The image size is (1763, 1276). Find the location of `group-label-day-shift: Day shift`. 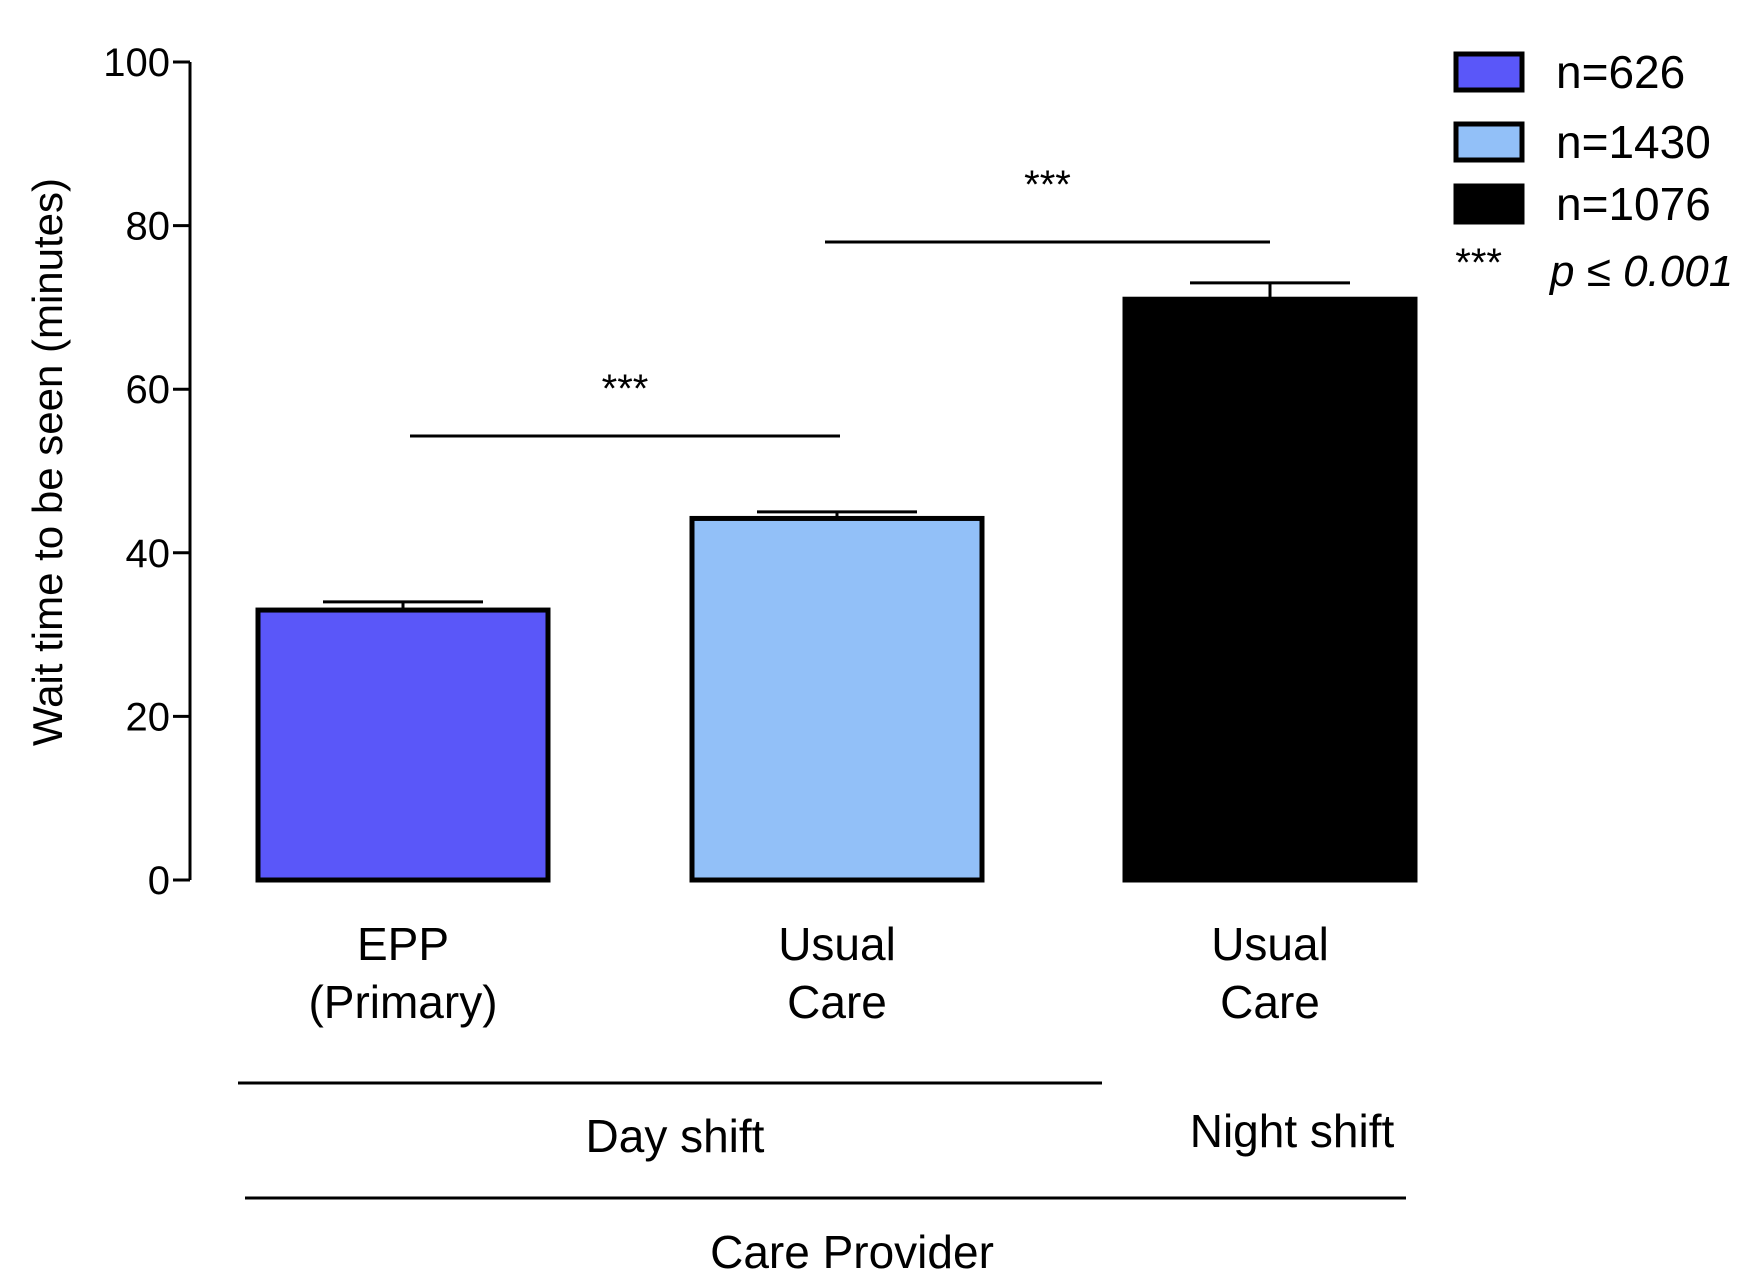

group-label-day-shift: Day shift is located at coordinates (675, 1136).